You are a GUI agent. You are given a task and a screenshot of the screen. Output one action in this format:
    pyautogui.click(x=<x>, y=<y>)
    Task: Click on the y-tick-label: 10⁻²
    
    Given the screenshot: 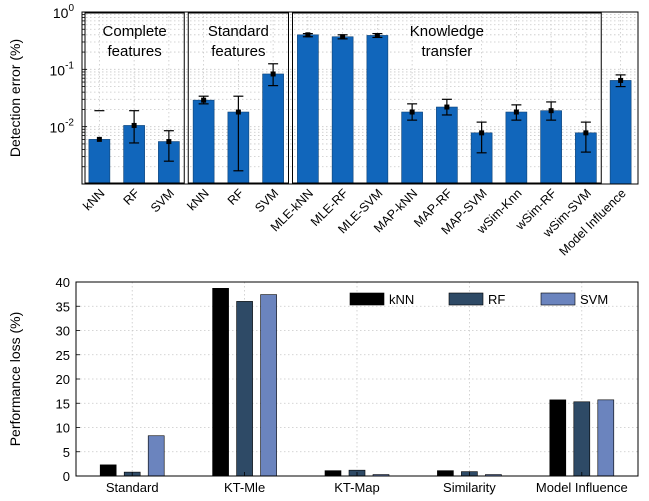 What is the action you would take?
    pyautogui.click(x=62, y=127)
    